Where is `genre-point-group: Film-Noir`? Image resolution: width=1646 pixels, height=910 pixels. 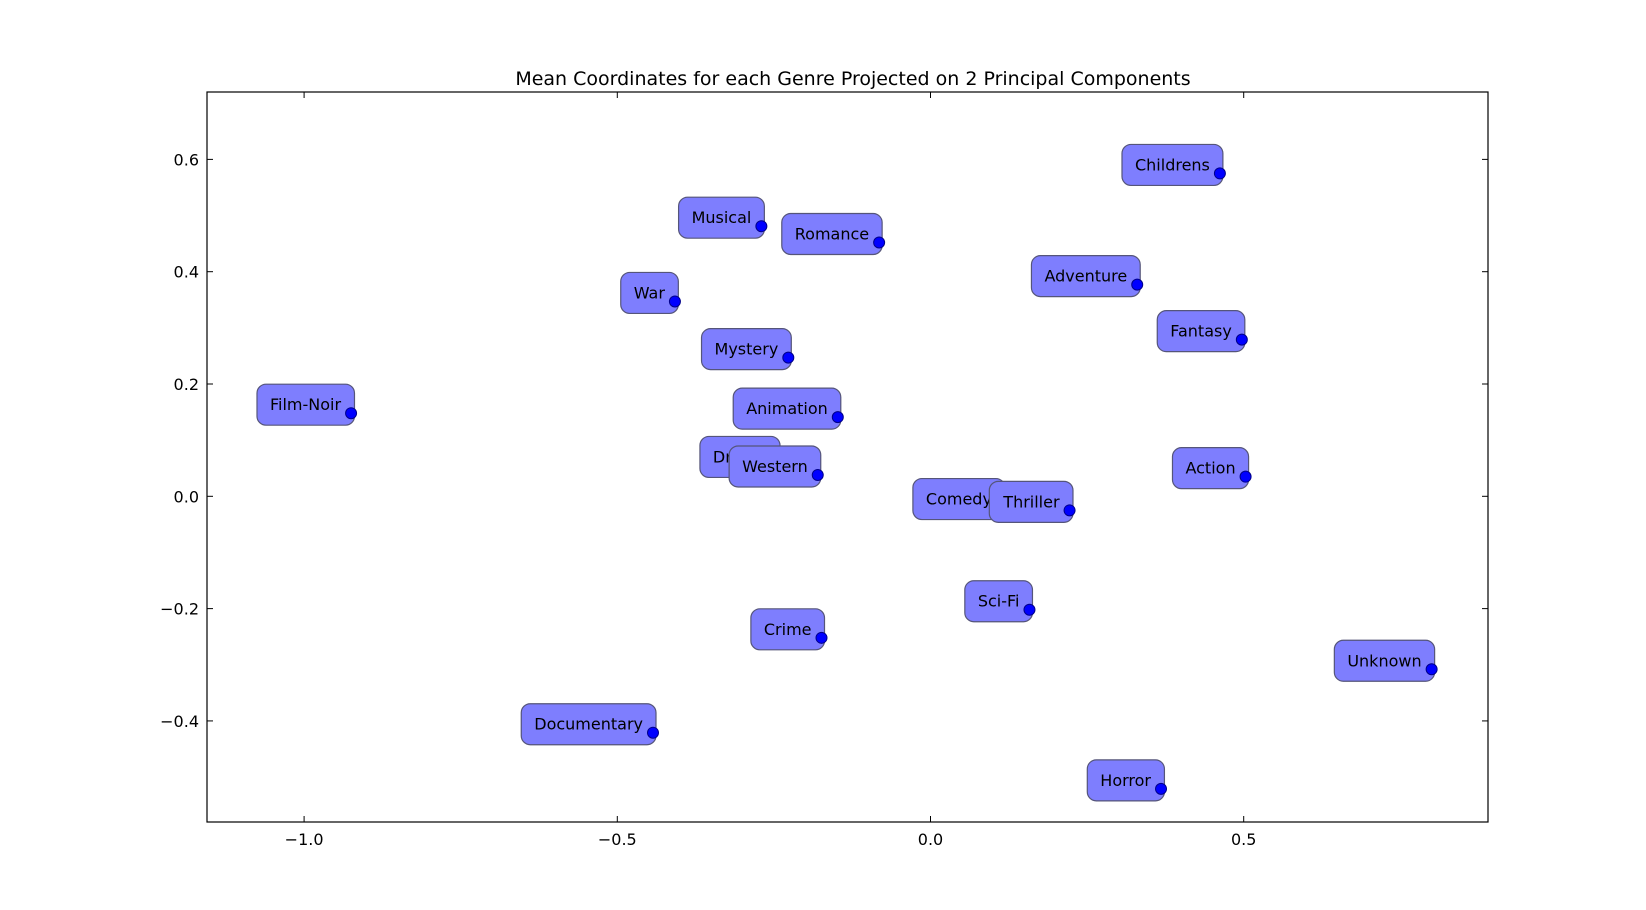 genre-point-group: Film-Noir is located at coordinates (307, 404).